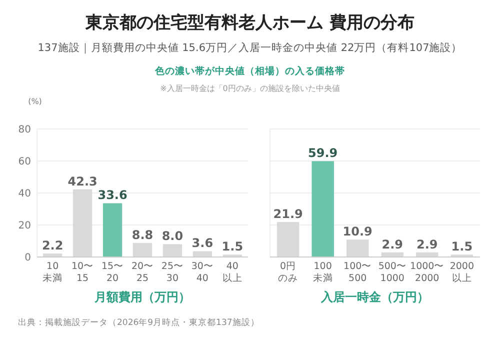  Describe the element at coordinates (83, 181) in the screenshot. I see `data-label: 42.3` at that location.